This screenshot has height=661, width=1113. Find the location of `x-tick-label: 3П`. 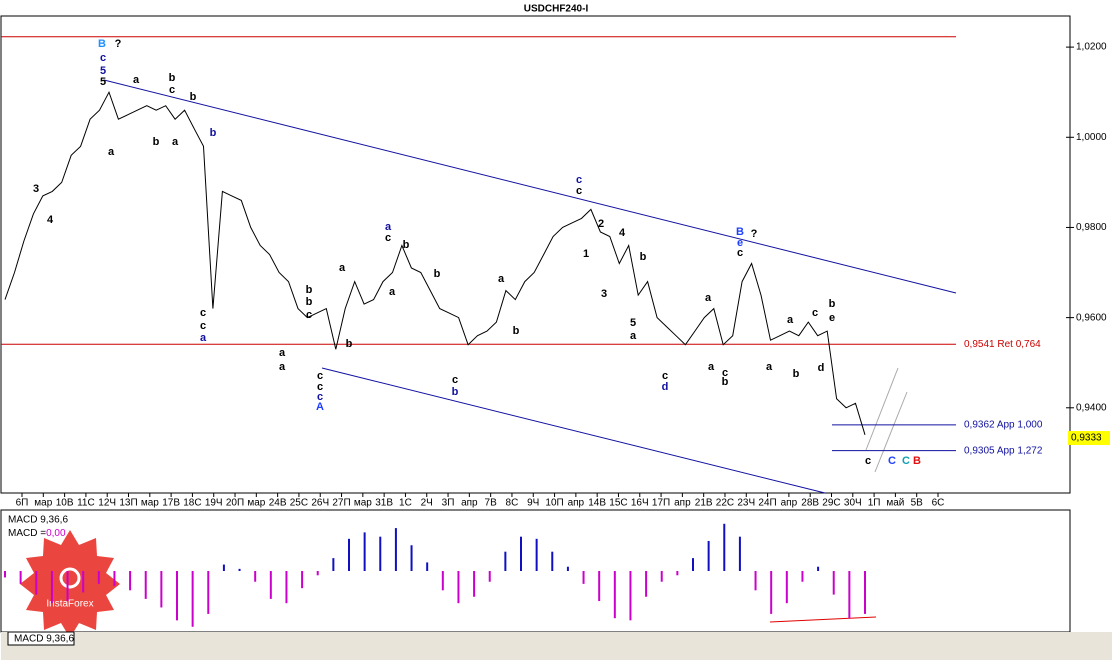

x-tick-label: 3П is located at coordinates (448, 503).